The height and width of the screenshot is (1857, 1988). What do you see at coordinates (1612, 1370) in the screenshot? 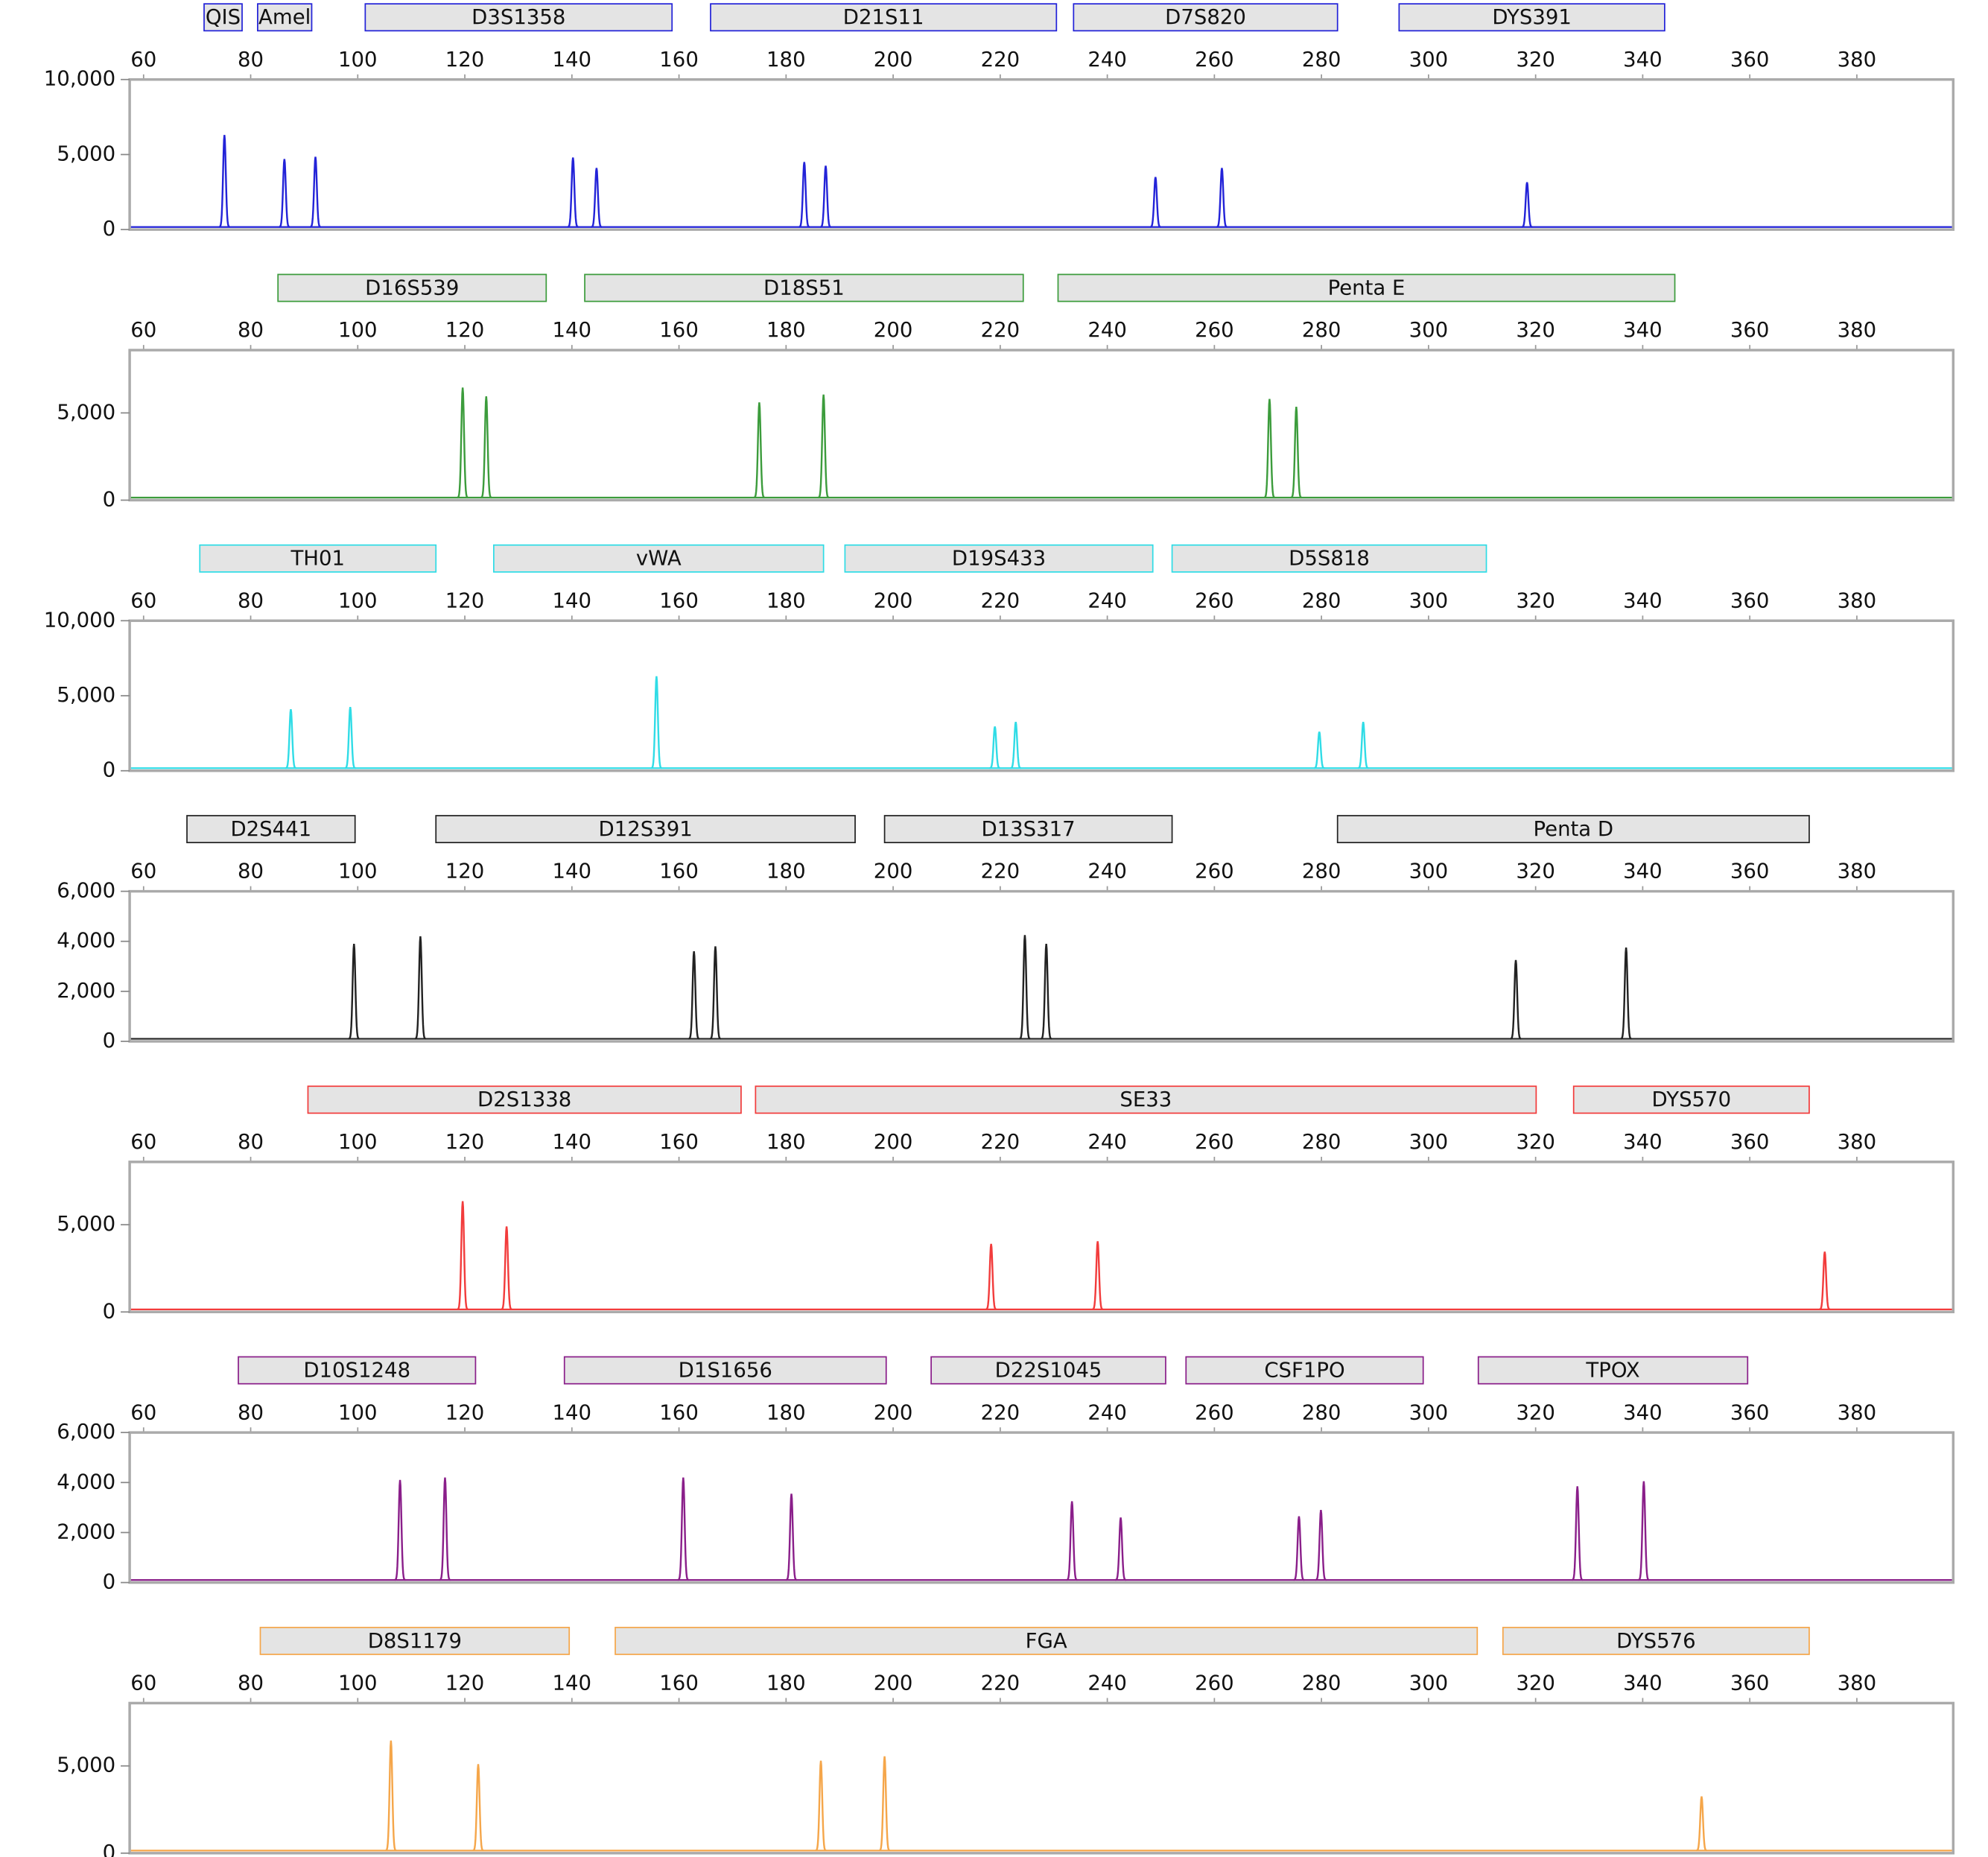
I see `locus-label: TPOX` at bounding box center [1612, 1370].